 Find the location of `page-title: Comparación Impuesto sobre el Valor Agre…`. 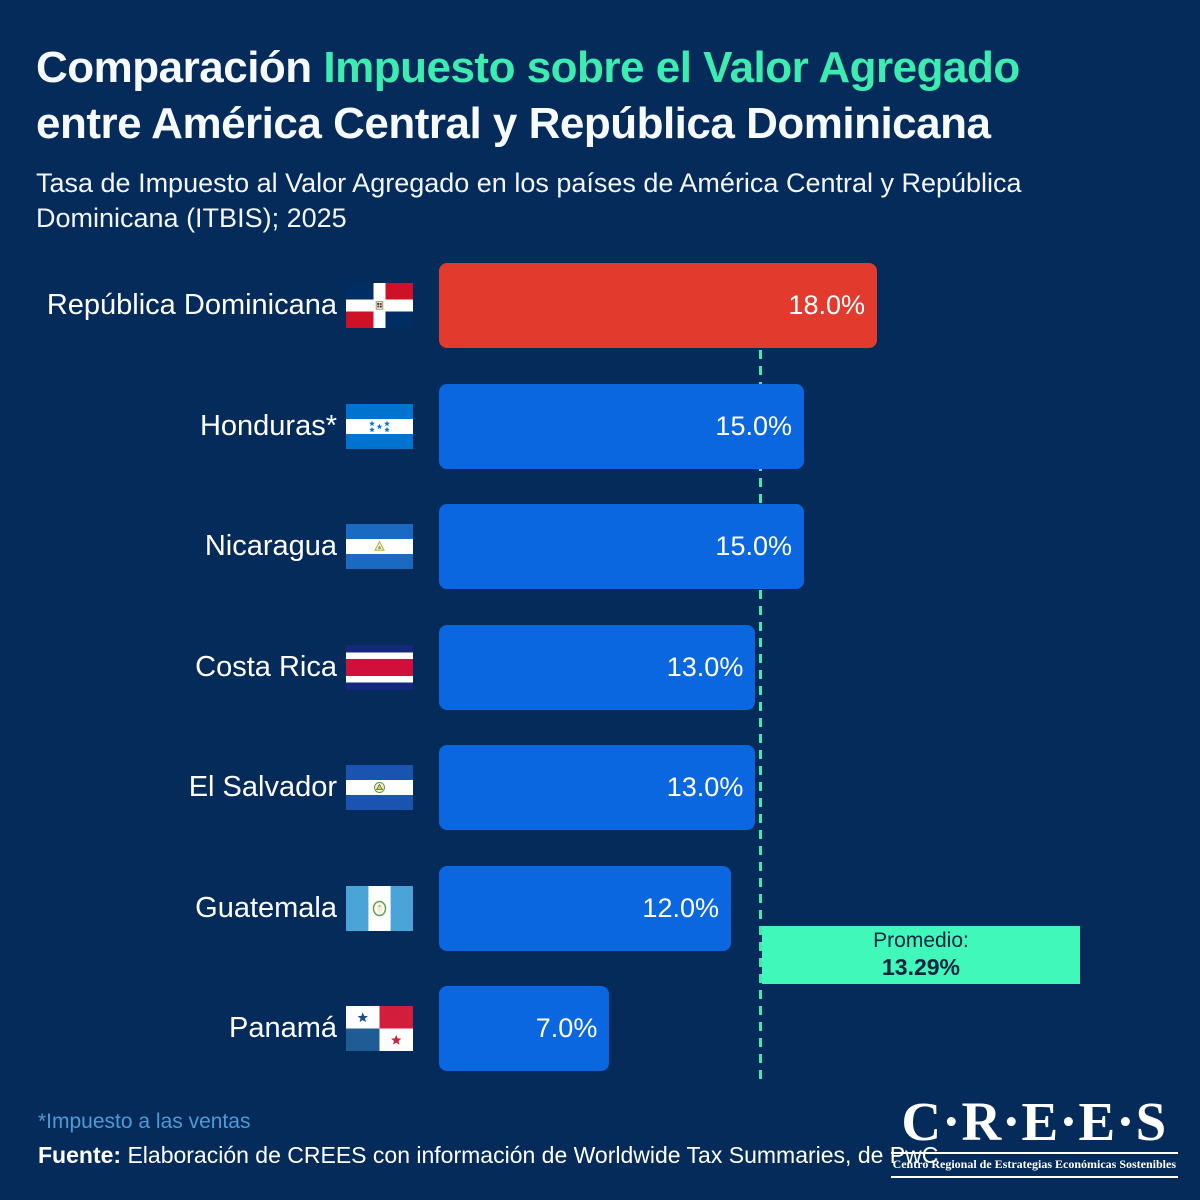

page-title: Comparación Impuesto sobre el Valor Agre… is located at coordinates (603, 96).